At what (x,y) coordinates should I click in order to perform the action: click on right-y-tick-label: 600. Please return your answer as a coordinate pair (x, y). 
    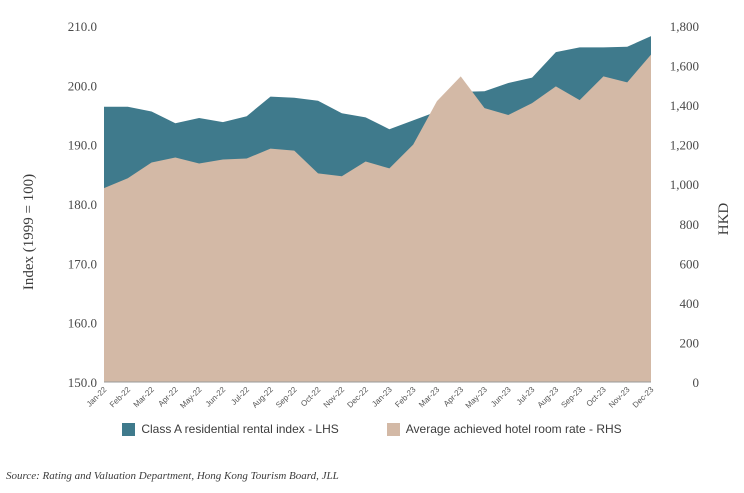
    Looking at the image, I should click on (690, 263).